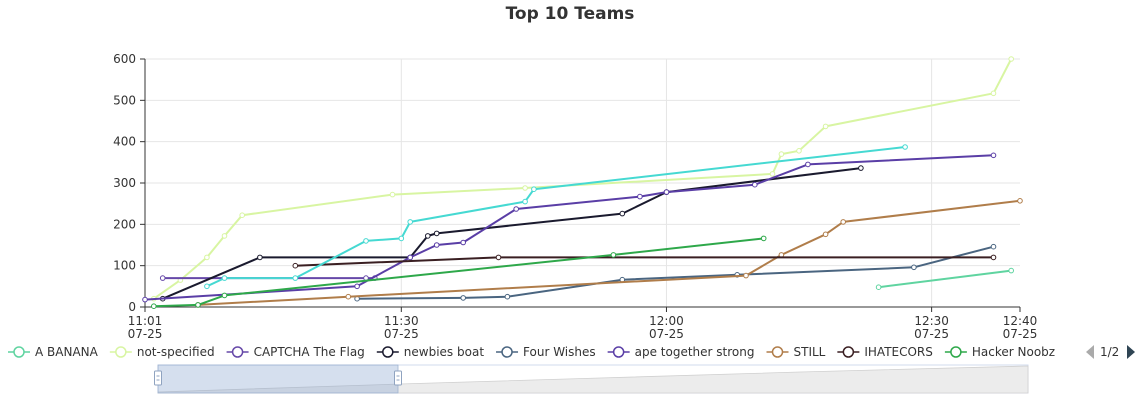 This screenshot has height=400, width=1140. I want to click on legend-label: Four Wishes, so click(559, 352).